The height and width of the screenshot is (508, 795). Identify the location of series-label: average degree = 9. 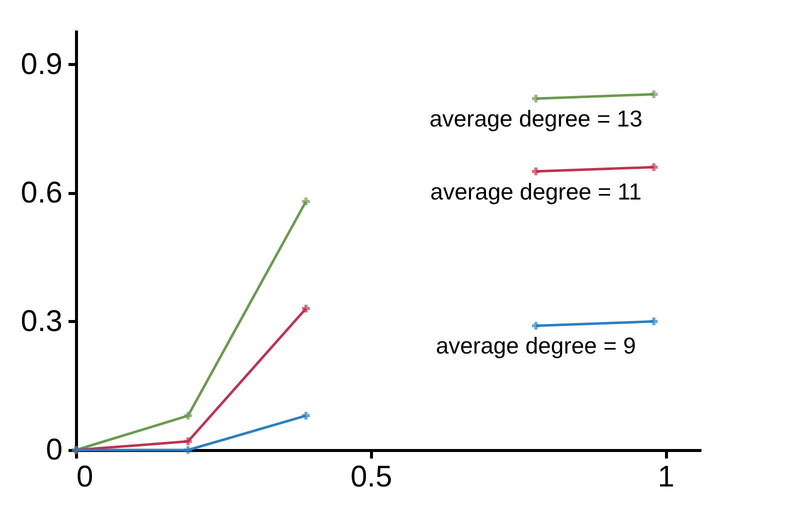
(536, 345).